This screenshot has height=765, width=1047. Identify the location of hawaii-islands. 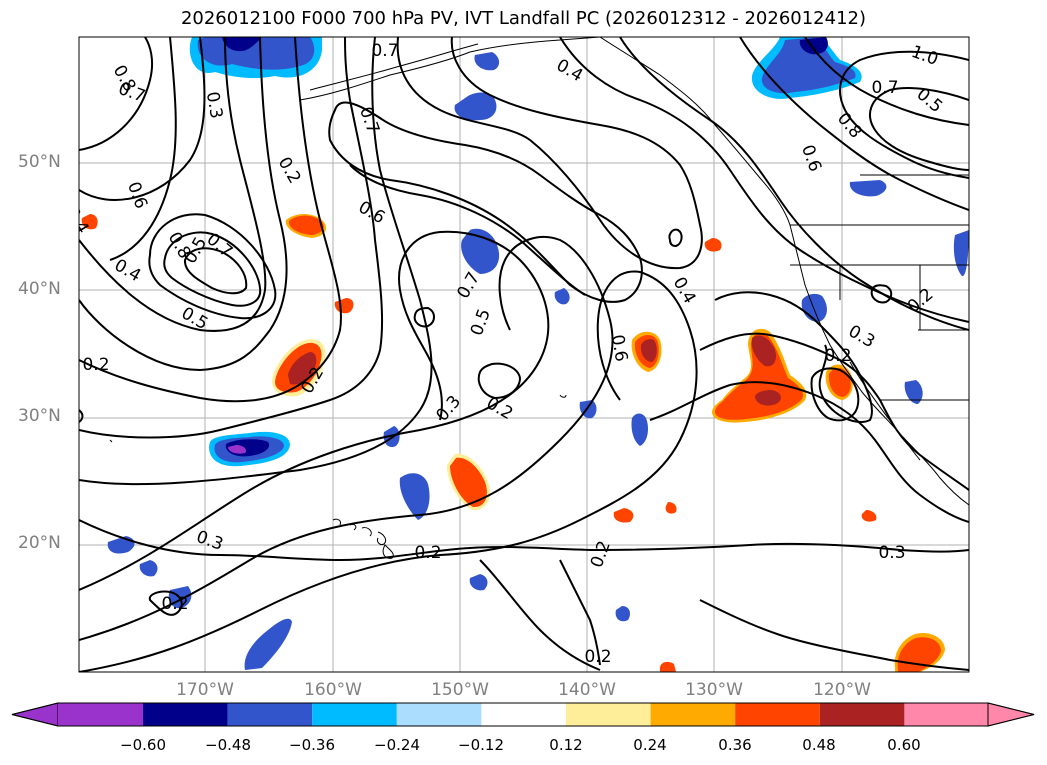
(363, 538).